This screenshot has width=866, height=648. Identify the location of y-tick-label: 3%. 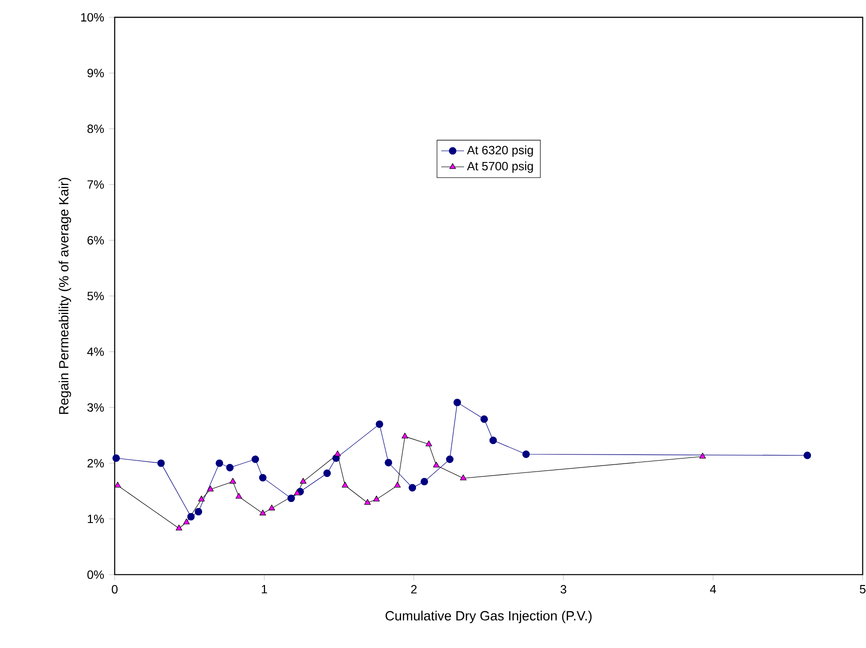
(95, 407).